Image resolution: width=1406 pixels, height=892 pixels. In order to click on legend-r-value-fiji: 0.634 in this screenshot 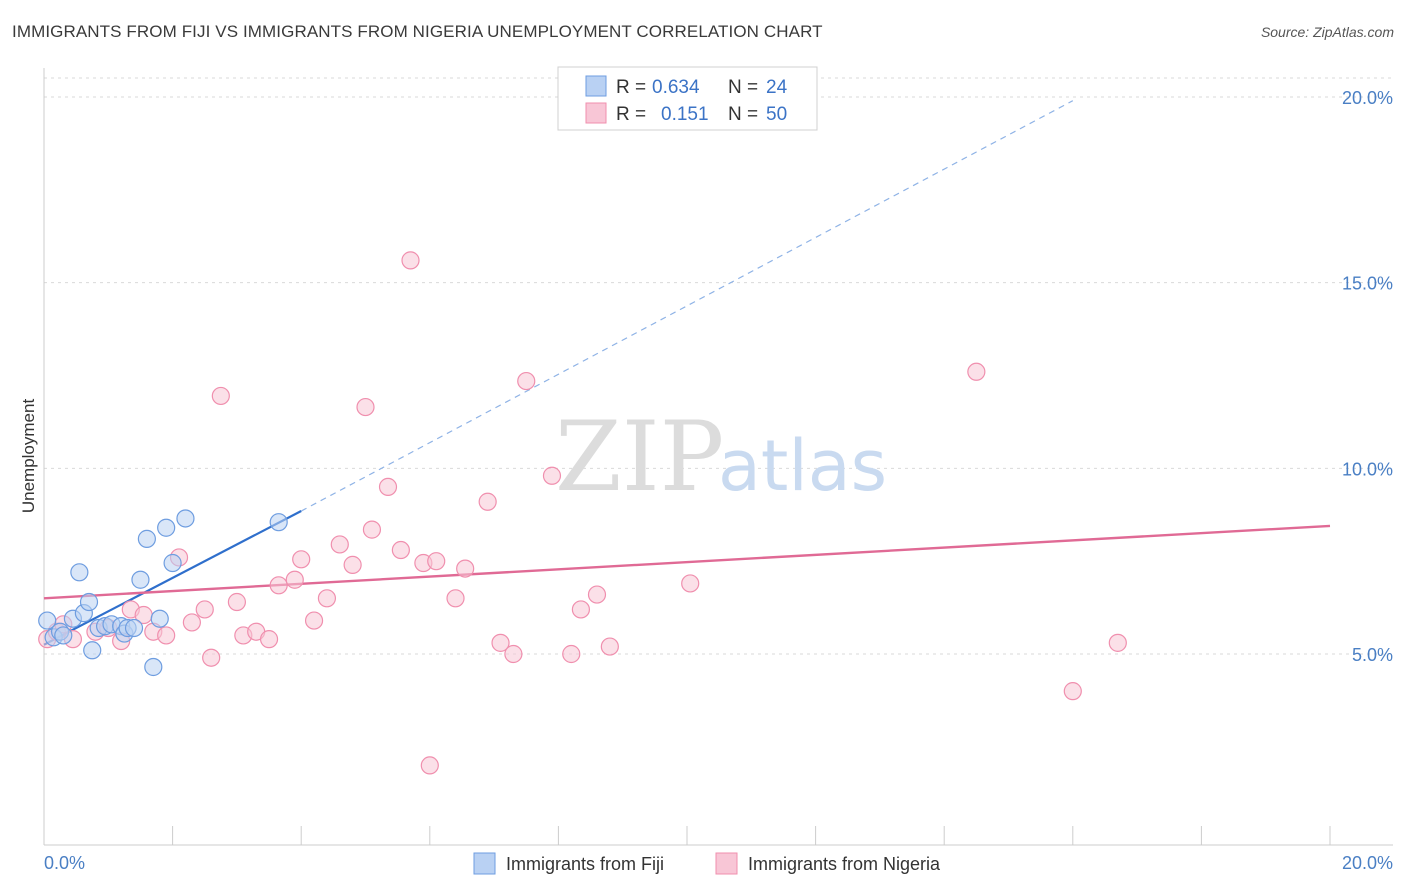, I will do `click(676, 87)`.